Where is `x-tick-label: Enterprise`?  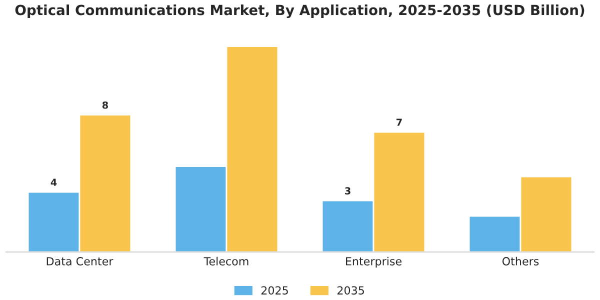 x-tick-label: Enterprise is located at coordinates (374, 262).